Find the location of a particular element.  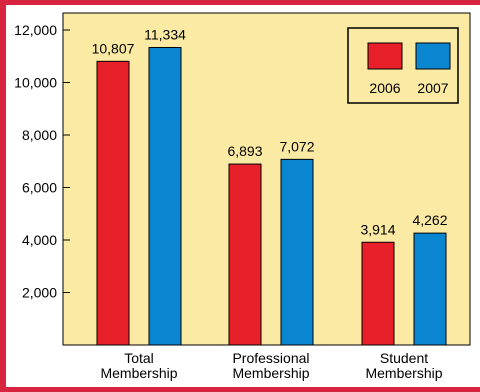

y-tick-label-4: 10,000 is located at coordinates (35, 83).